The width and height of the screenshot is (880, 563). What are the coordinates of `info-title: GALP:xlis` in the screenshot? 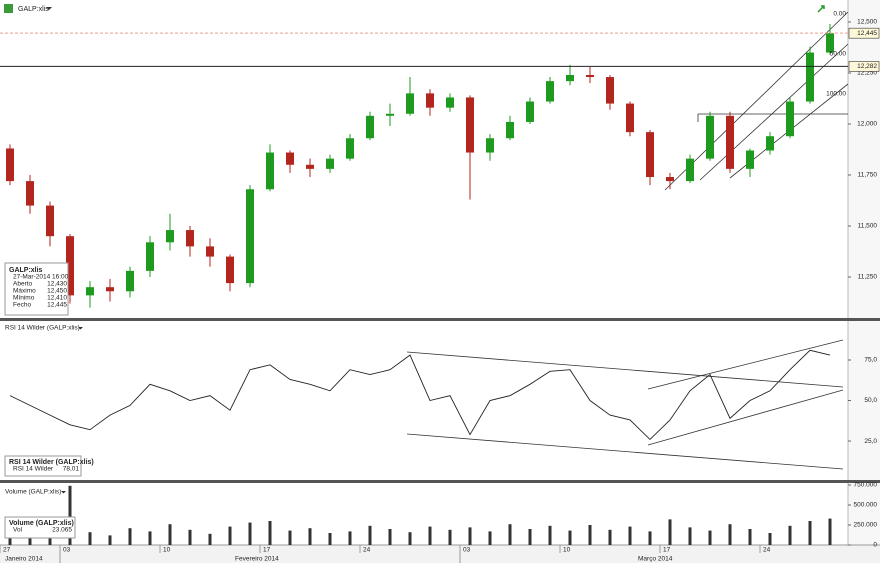 It's located at (26, 270).